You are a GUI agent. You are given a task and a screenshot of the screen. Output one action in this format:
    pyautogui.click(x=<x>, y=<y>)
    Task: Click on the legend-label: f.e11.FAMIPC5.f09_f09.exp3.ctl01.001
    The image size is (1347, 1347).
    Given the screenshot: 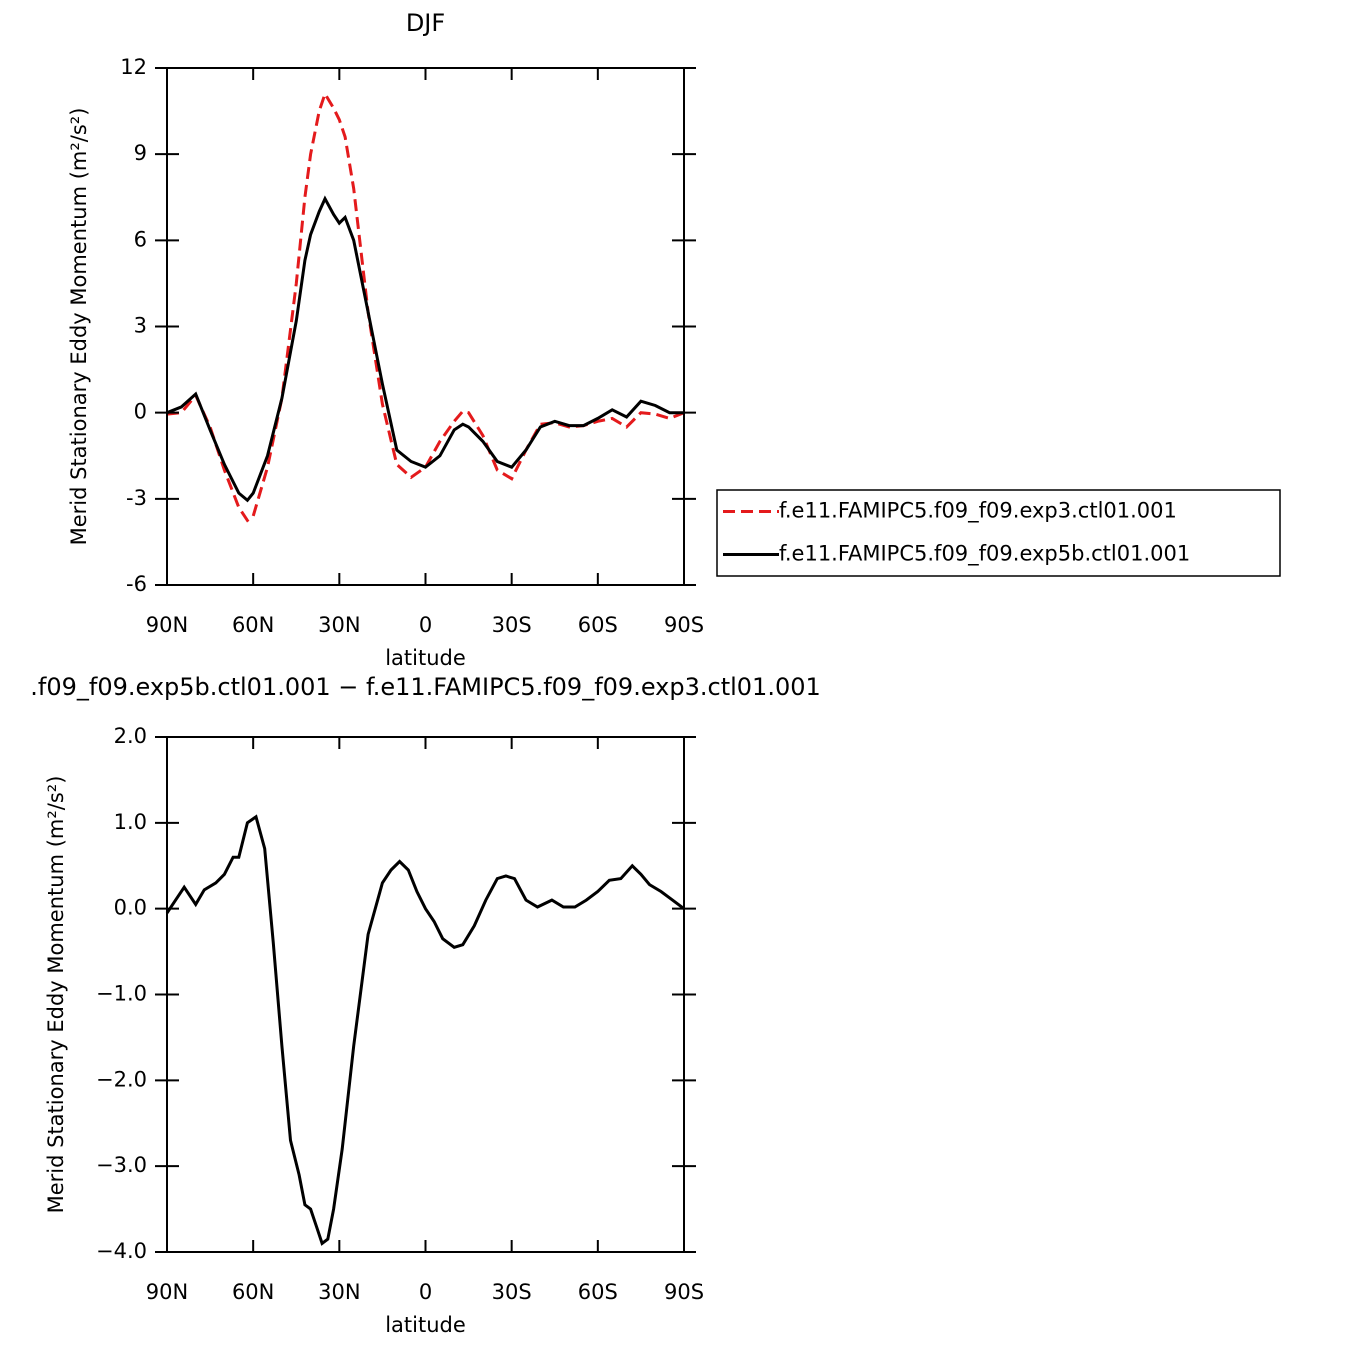 What is the action you would take?
    pyautogui.click(x=978, y=511)
    